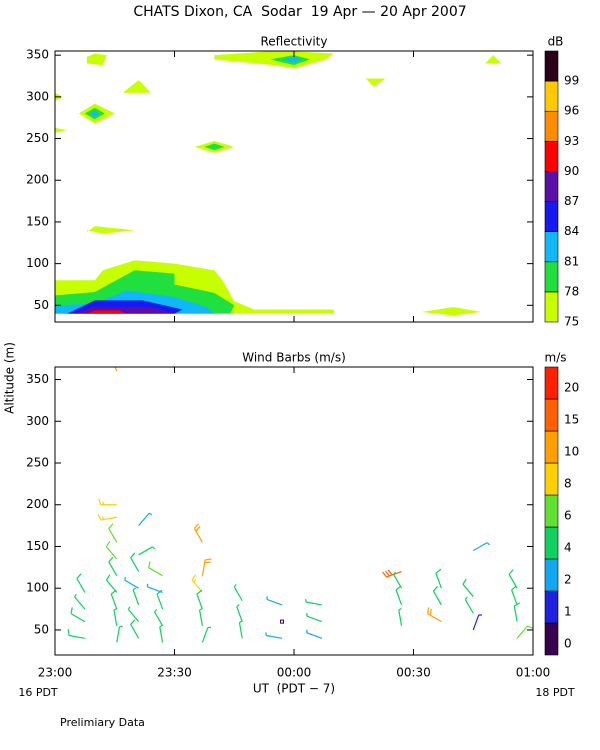  I want to click on colorbar-tick-label: 99, so click(571, 81).